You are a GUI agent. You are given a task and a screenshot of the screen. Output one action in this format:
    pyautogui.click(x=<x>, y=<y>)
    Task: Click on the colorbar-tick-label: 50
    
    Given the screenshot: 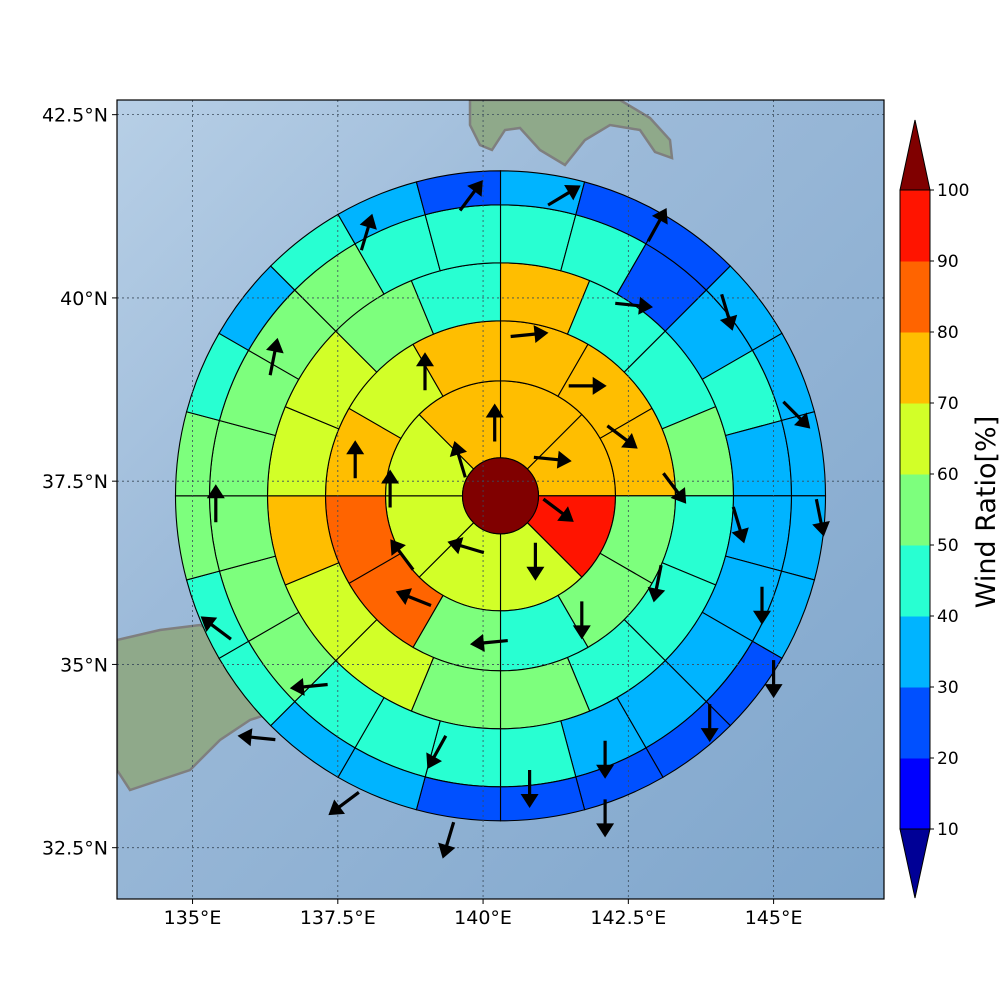 What is the action you would take?
    pyautogui.click(x=948, y=546)
    